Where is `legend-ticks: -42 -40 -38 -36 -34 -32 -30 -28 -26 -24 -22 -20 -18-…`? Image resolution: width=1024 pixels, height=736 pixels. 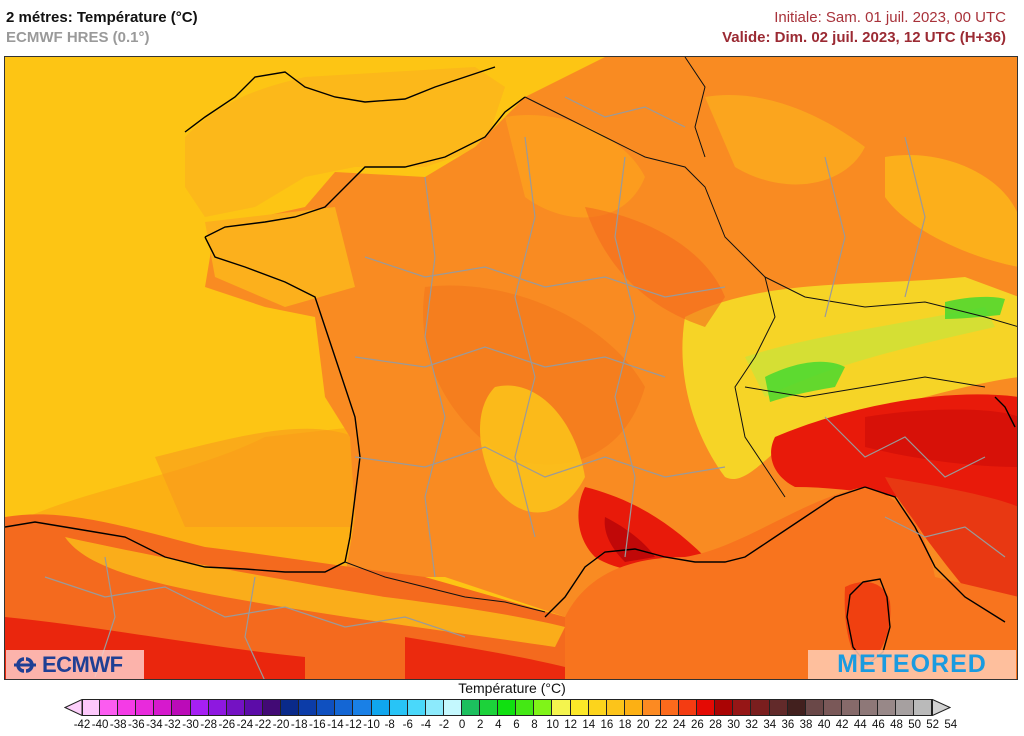 legend-ticks: -42 -40 -38 -36 -34 -32 -30 -28 -26 -24 -22 -20 -18-… is located at coordinates (514, 727).